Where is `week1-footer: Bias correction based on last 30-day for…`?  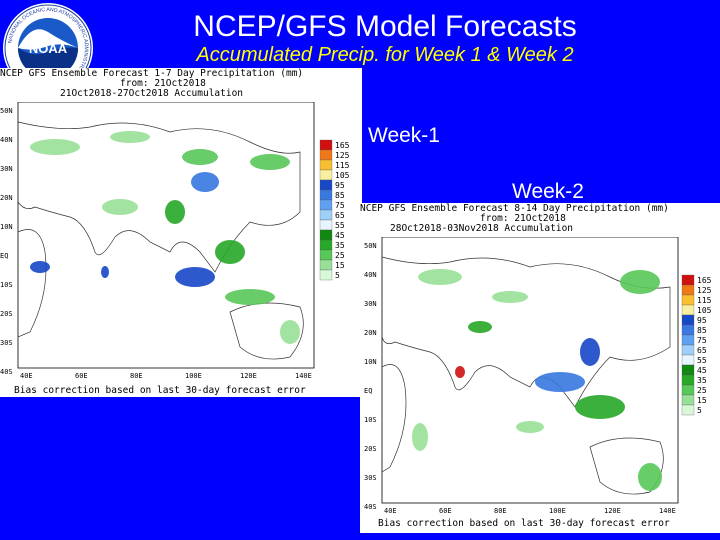
week1-footer: Bias correction based on last 30-day for… is located at coordinates (160, 390).